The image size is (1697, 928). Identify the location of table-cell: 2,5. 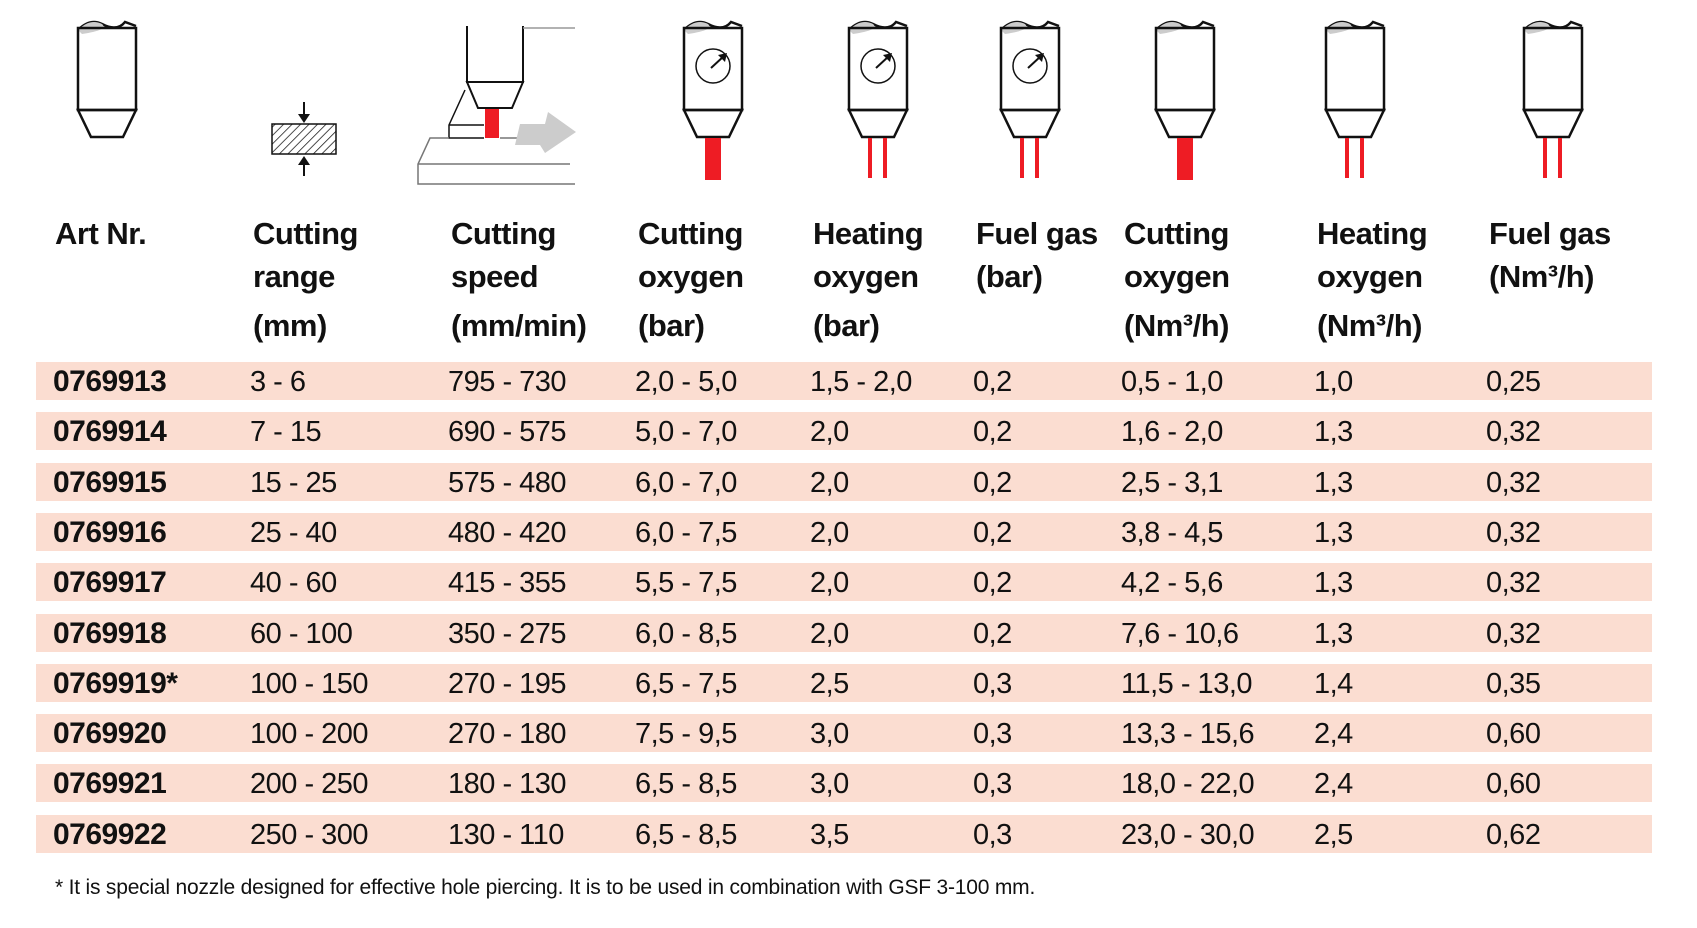
(829, 683).